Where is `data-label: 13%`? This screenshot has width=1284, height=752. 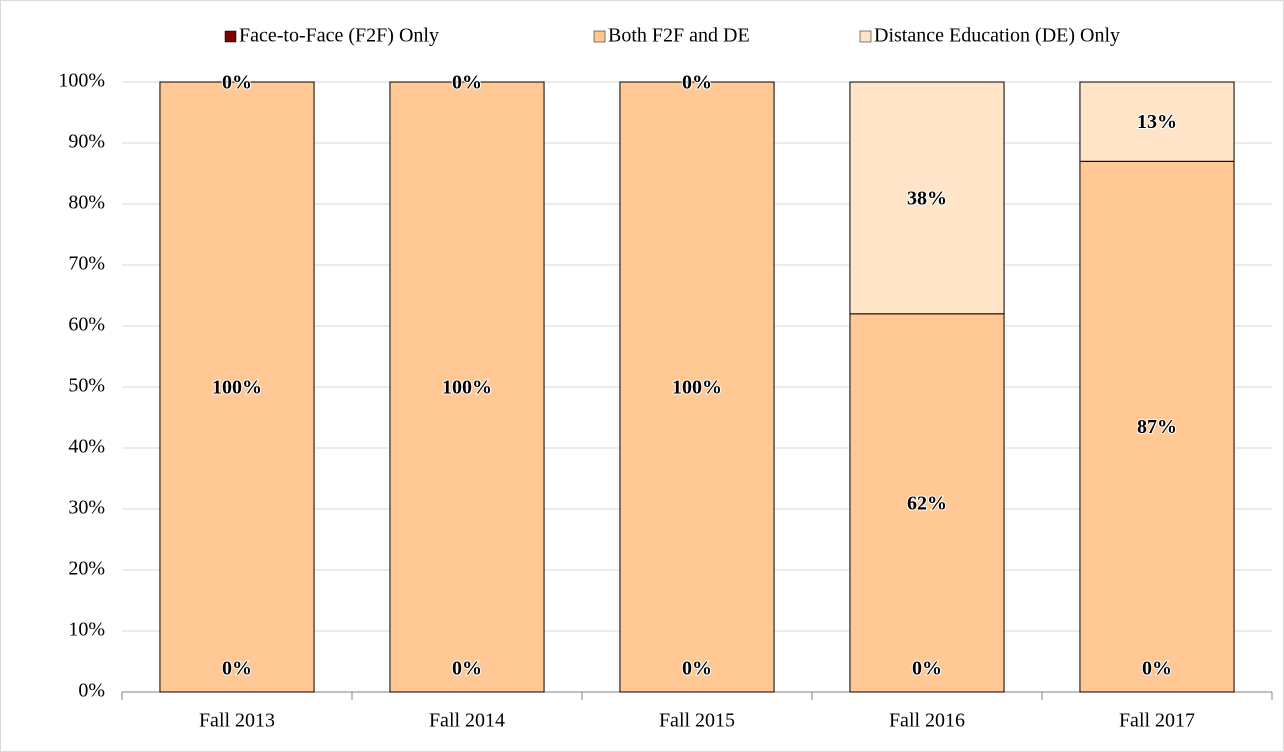
data-label: 13% is located at coordinates (1157, 122).